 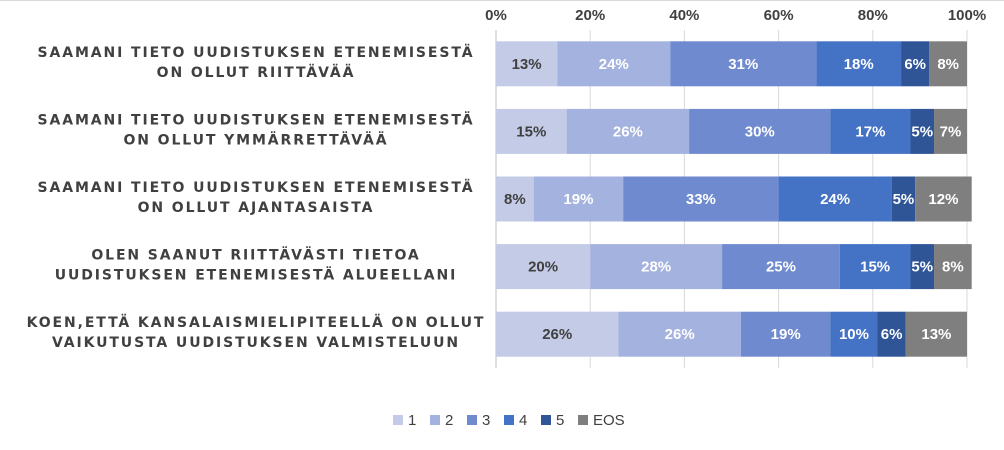 What do you see at coordinates (255, 139) in the screenshot?
I see `category-label: ON OLLUT YMMÄRRETTÄVÄÄ` at bounding box center [255, 139].